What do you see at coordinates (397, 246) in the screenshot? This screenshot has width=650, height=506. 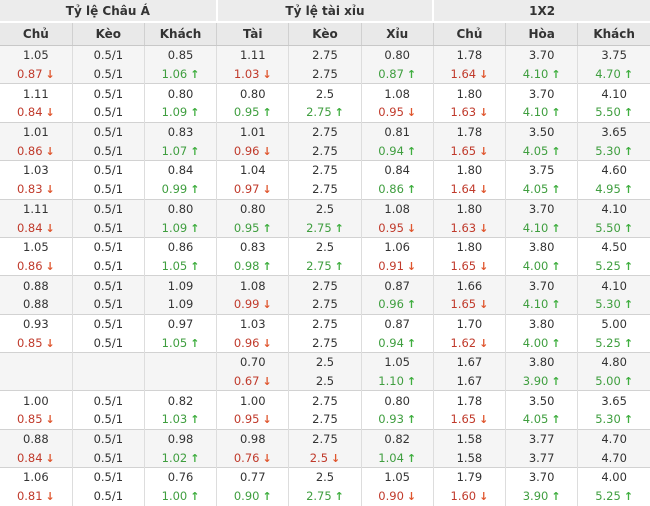 I see `odds-cell: 1.06` at bounding box center [397, 246].